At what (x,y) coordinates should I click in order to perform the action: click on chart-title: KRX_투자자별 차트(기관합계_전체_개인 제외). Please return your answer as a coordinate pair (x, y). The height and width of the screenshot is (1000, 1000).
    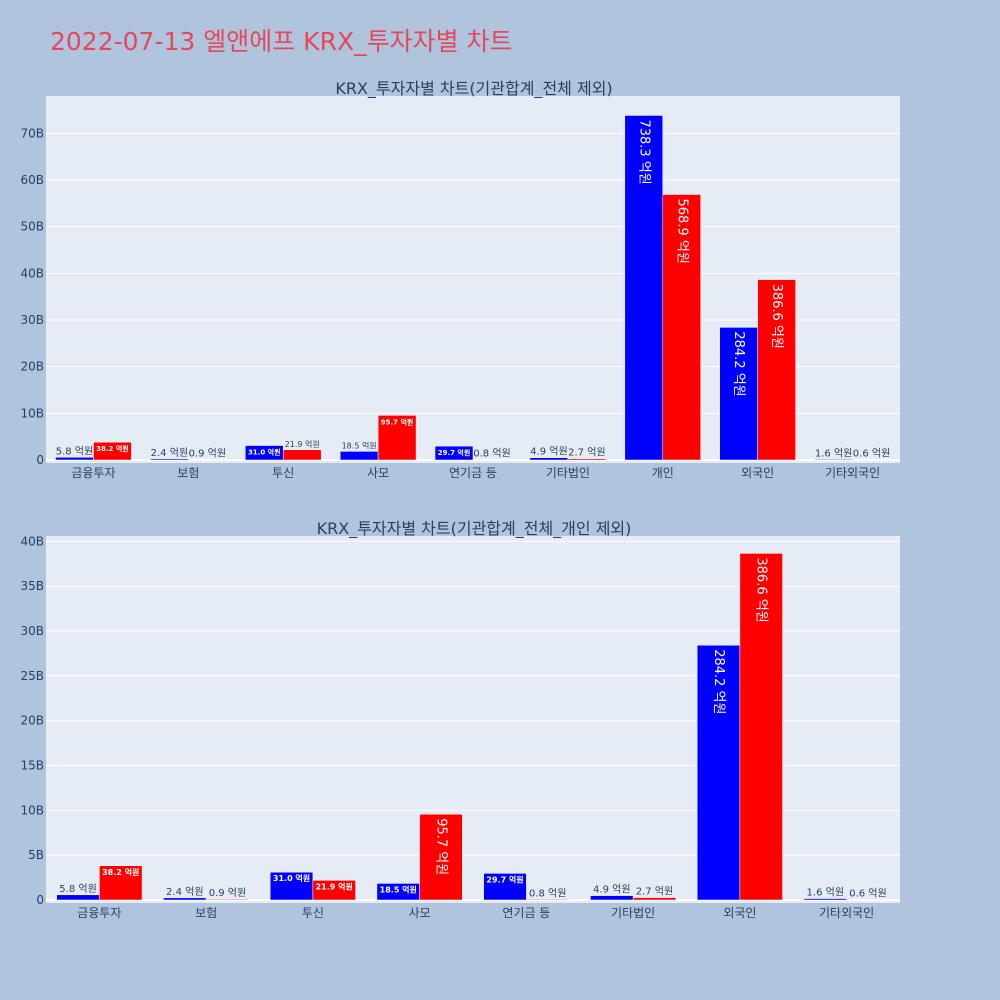
    Looking at the image, I should click on (474, 529).